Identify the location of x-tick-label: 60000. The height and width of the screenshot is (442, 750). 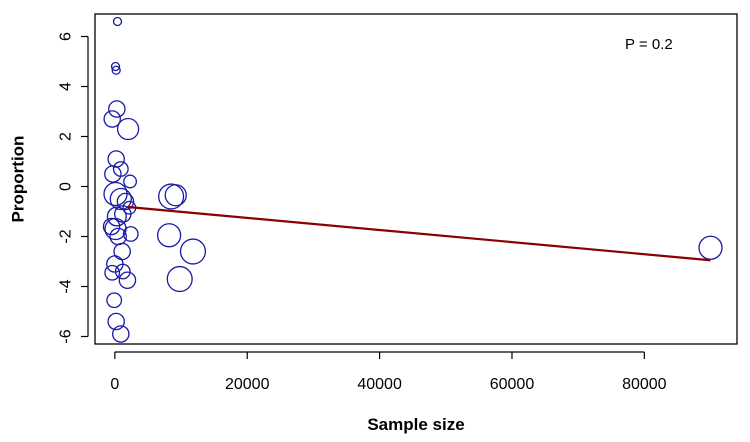
(512, 384).